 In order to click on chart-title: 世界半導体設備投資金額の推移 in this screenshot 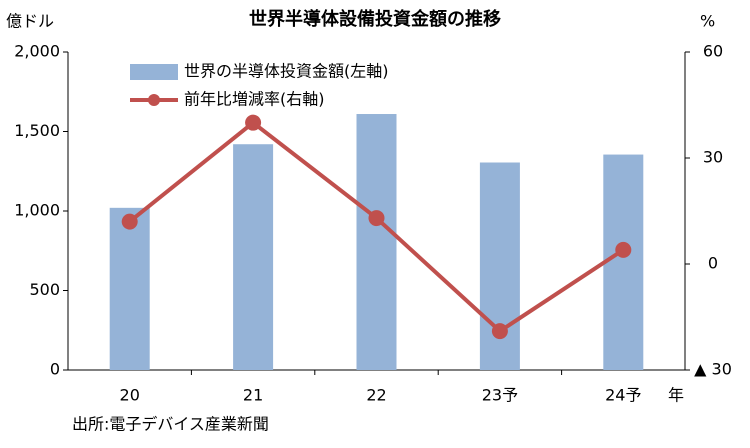, I will do `click(375, 19)`.